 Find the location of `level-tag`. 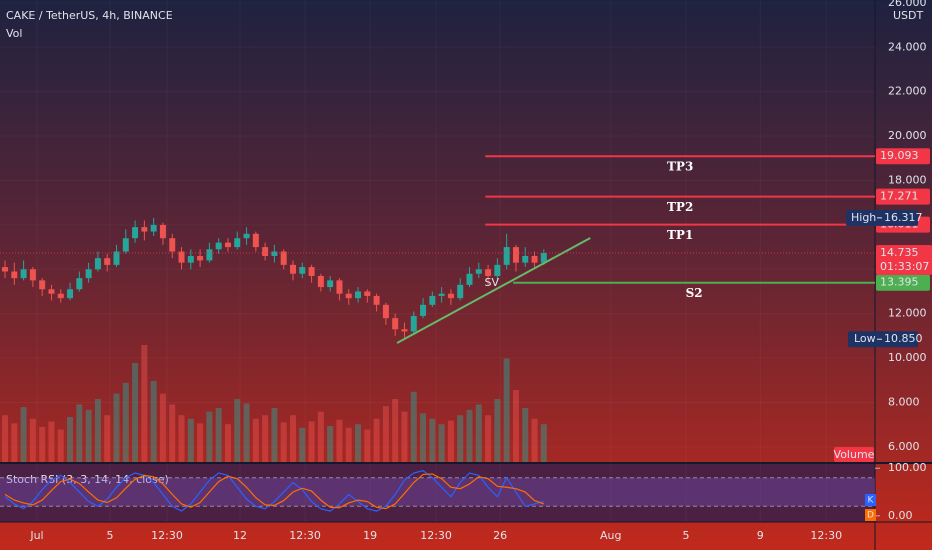

level-tag is located at coordinates (903, 156).